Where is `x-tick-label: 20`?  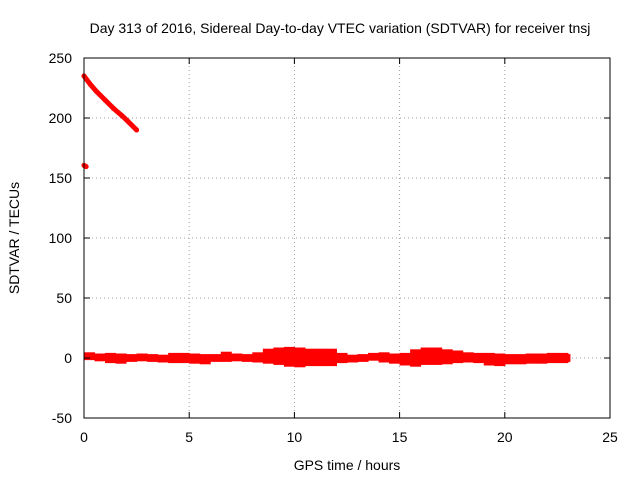
x-tick-label: 20 is located at coordinates (505, 437).